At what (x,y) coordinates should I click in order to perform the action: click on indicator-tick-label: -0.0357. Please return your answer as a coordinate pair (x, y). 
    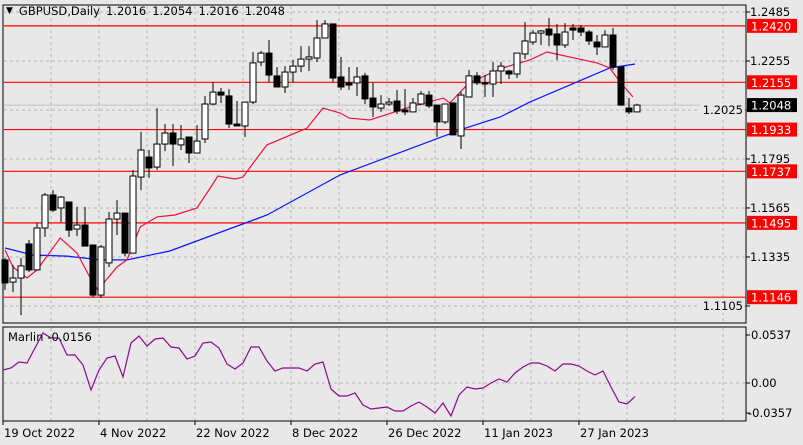
    Looking at the image, I should click on (770, 413).